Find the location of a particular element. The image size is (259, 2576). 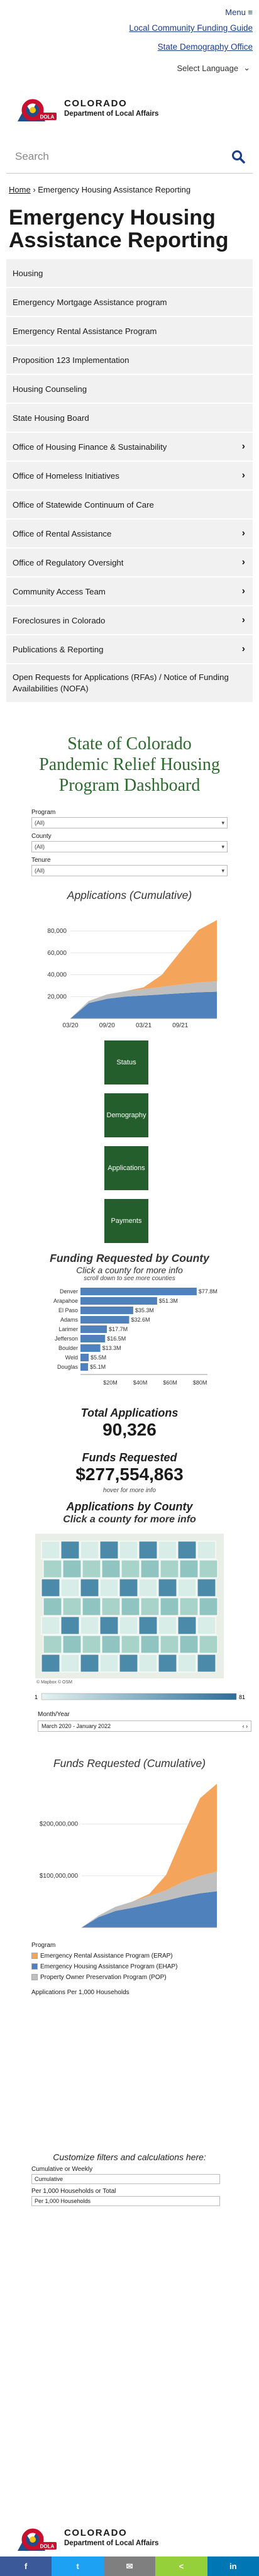

link-state-demography-office: State Demography Office is located at coordinates (126, 47).